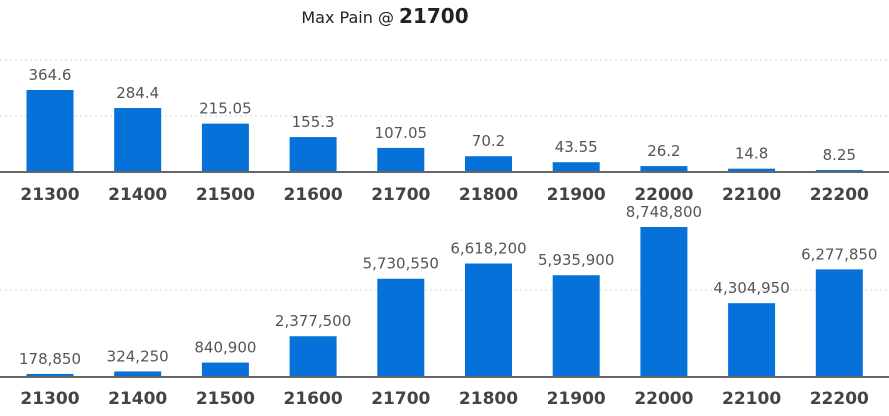 The image size is (889, 416). What do you see at coordinates (488, 249) in the screenshot?
I see `chart2-value-label-21800: 6,618,200` at bounding box center [488, 249].